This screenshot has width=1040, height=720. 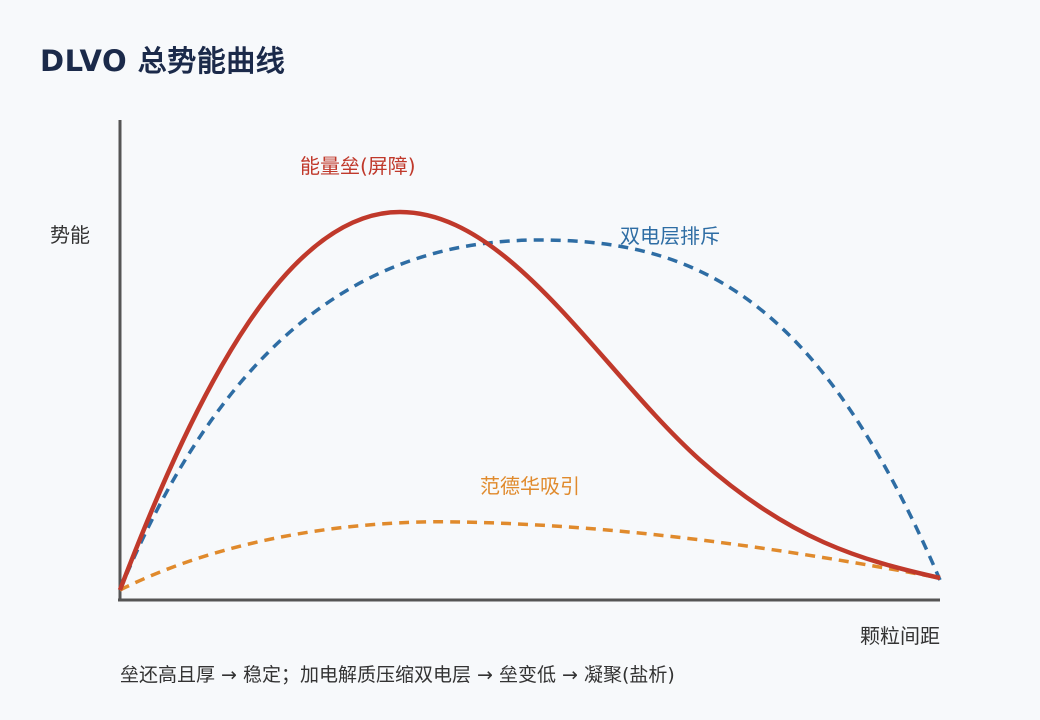 I want to click on attraction-label: 范德华吸引, so click(x=530, y=486).